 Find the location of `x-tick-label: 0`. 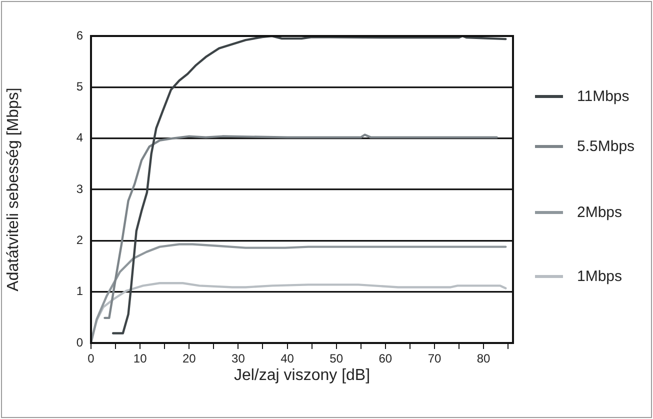

x-tick-label: 0 is located at coordinates (91, 359).